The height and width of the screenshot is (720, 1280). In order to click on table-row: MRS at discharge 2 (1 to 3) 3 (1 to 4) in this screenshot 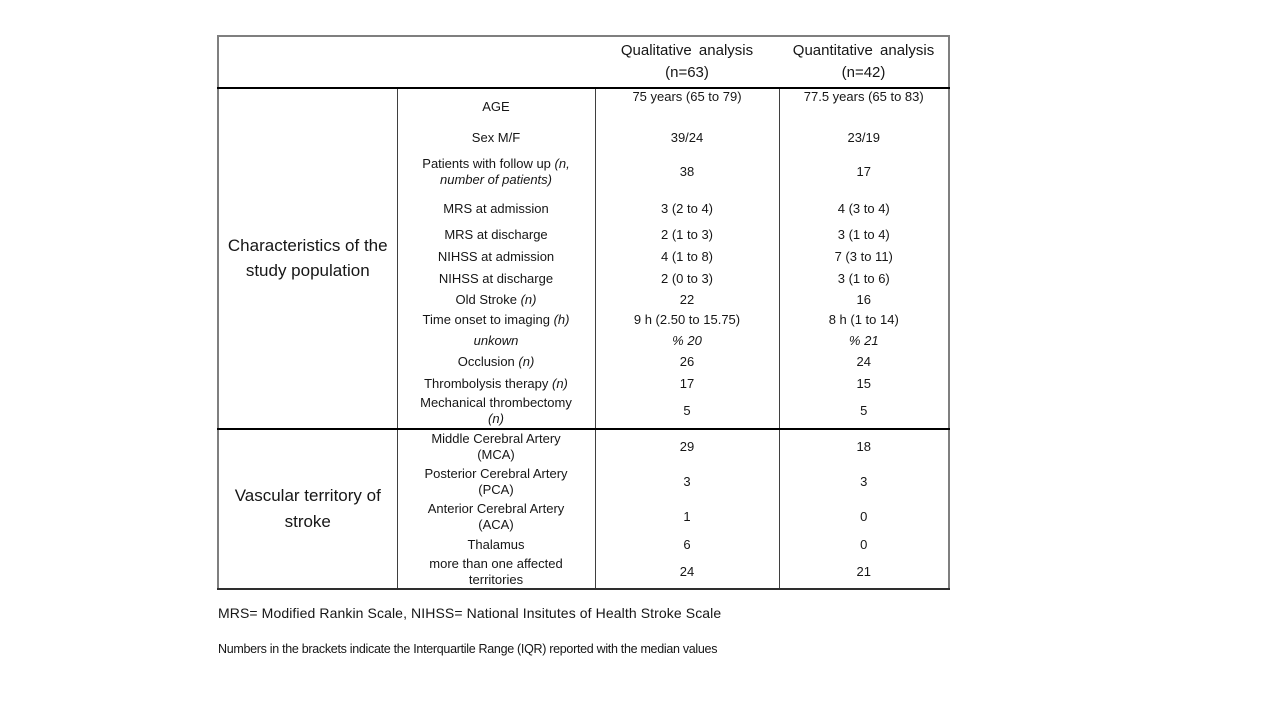, I will do `click(583, 235)`.